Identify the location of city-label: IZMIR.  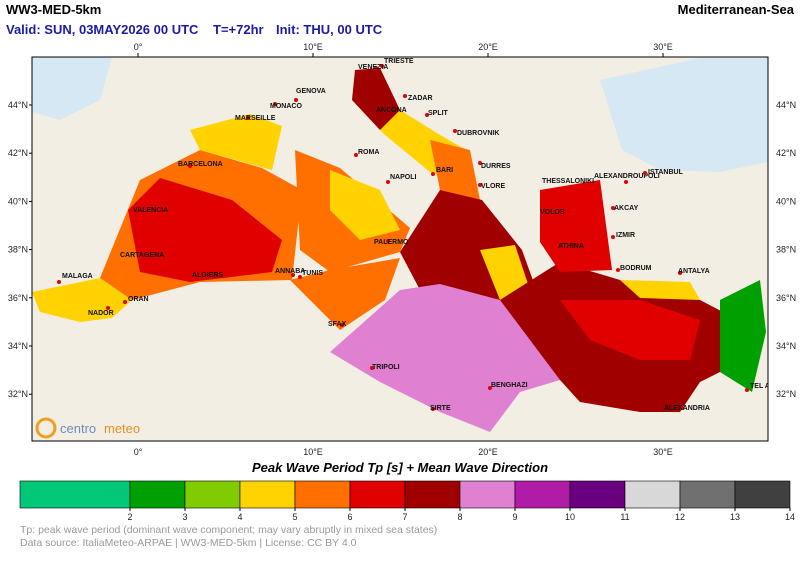
(625, 235).